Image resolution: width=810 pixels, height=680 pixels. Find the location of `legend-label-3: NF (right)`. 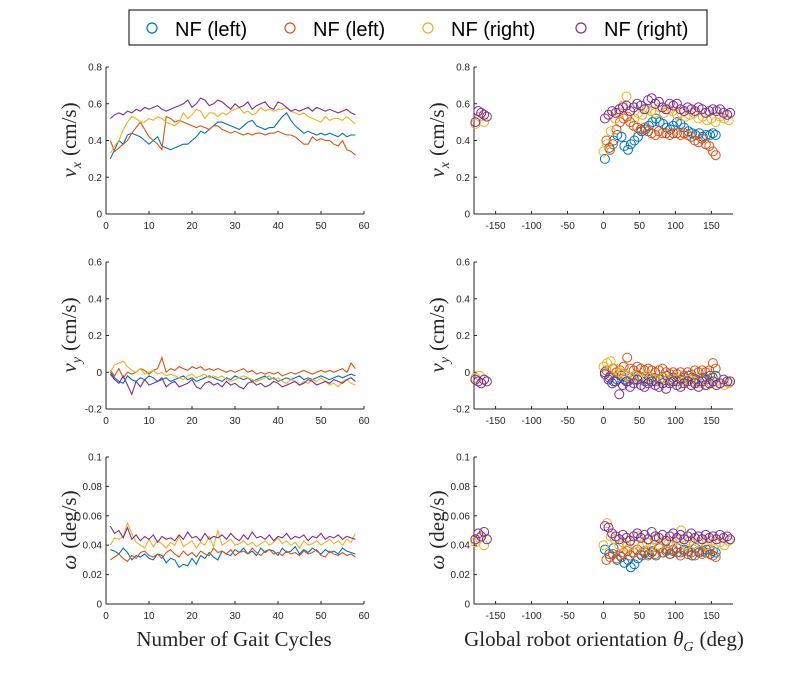

legend-label-3: NF (right) is located at coordinates (493, 30).